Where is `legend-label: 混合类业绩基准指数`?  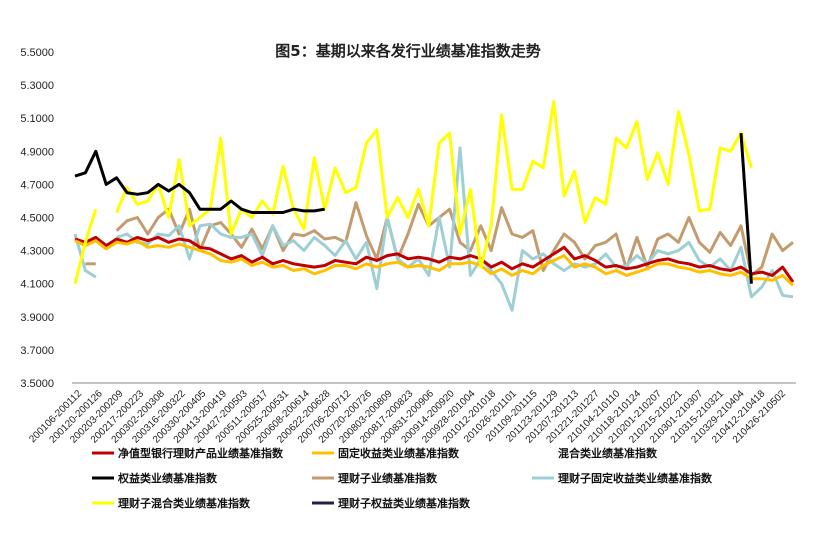 legend-label: 混合类业绩基准指数 is located at coordinates (608, 453).